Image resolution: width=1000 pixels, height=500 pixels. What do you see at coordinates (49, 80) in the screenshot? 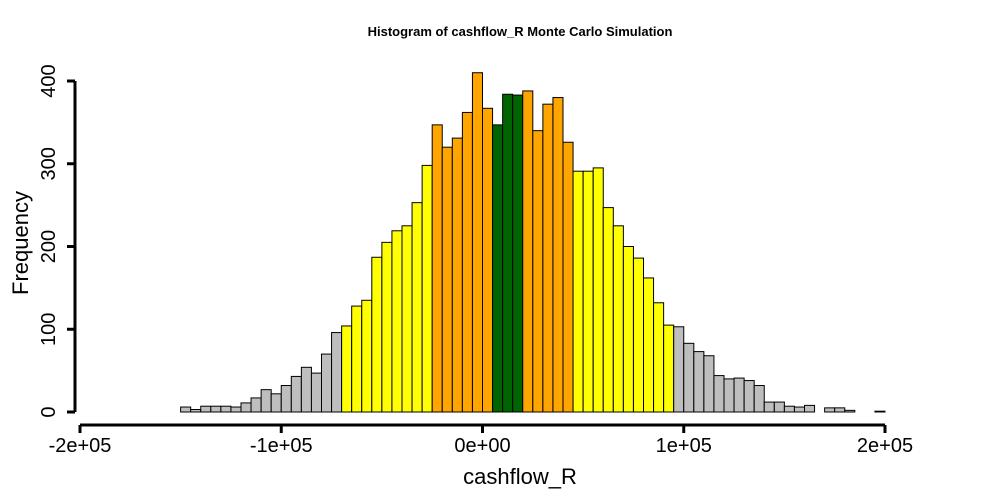
I see `y-tick-label: 400` at bounding box center [49, 80].